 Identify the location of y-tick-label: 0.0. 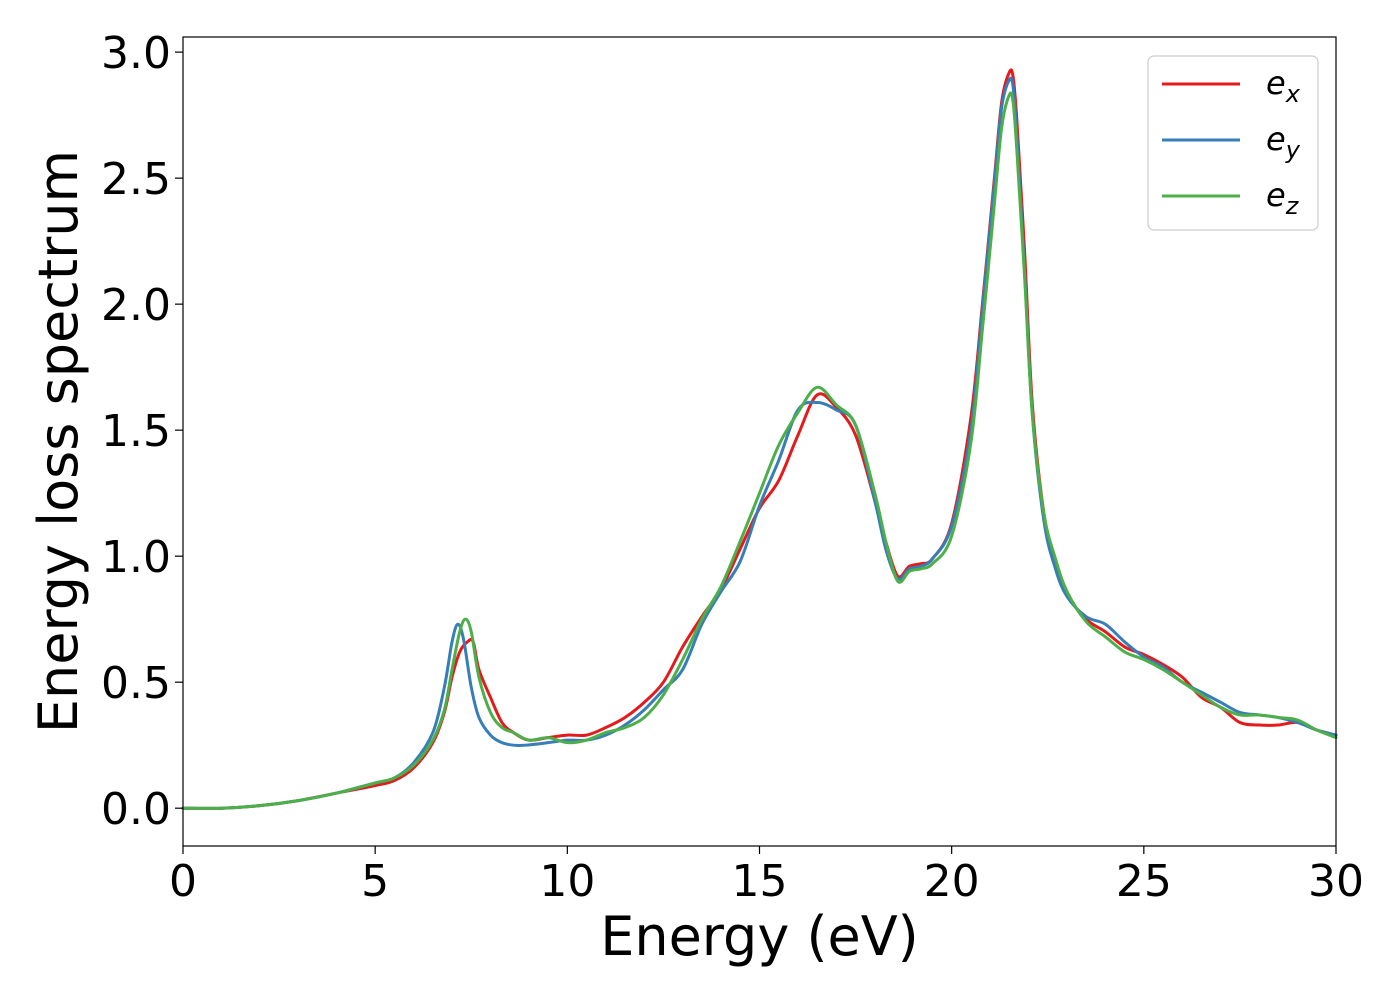
(136, 809).